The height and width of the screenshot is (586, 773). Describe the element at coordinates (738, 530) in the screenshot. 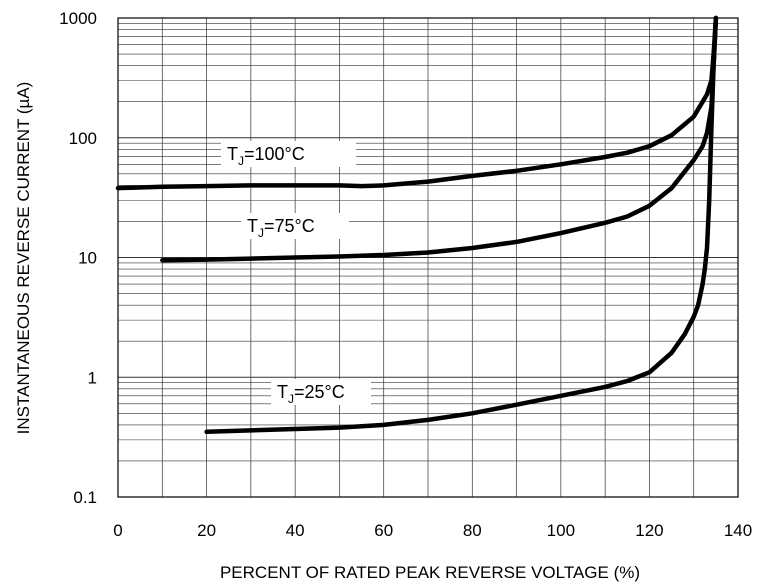

I see `x-tick-label: 140` at that location.